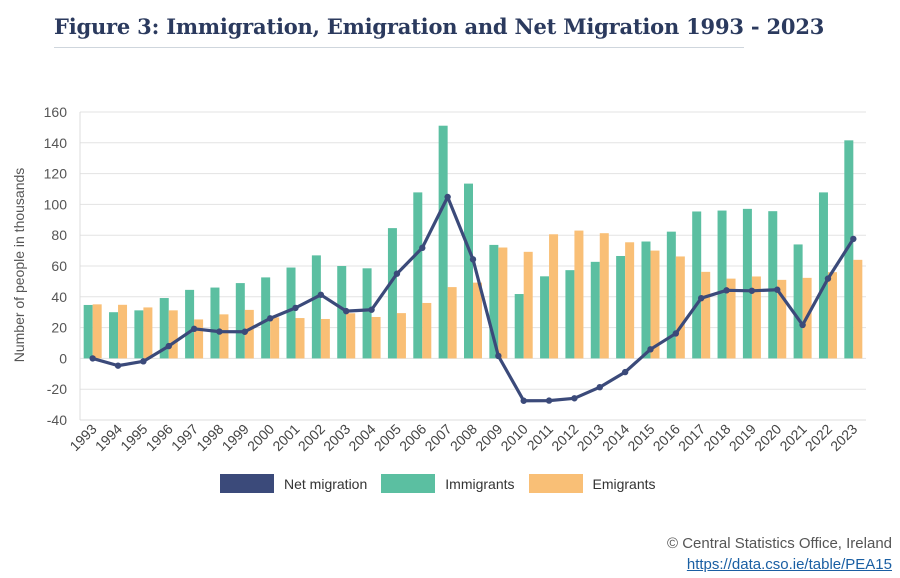 This screenshot has height=578, width=900. Describe the element at coordinates (448, 483) in the screenshot. I see `legend-item-immigrants: Immigrants` at that location.